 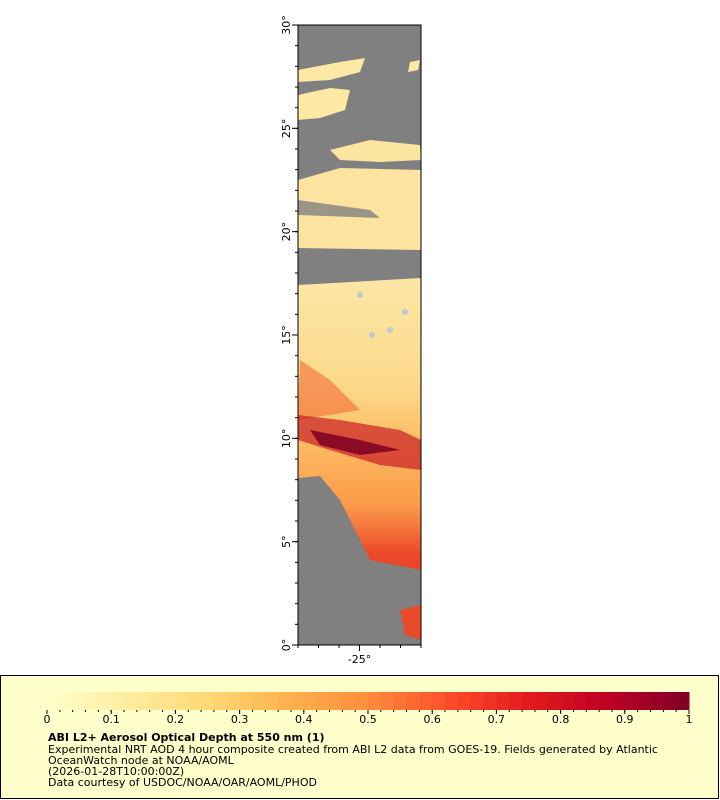 I want to click on colorbar-tick-label: 0.1, so click(x=111, y=719).